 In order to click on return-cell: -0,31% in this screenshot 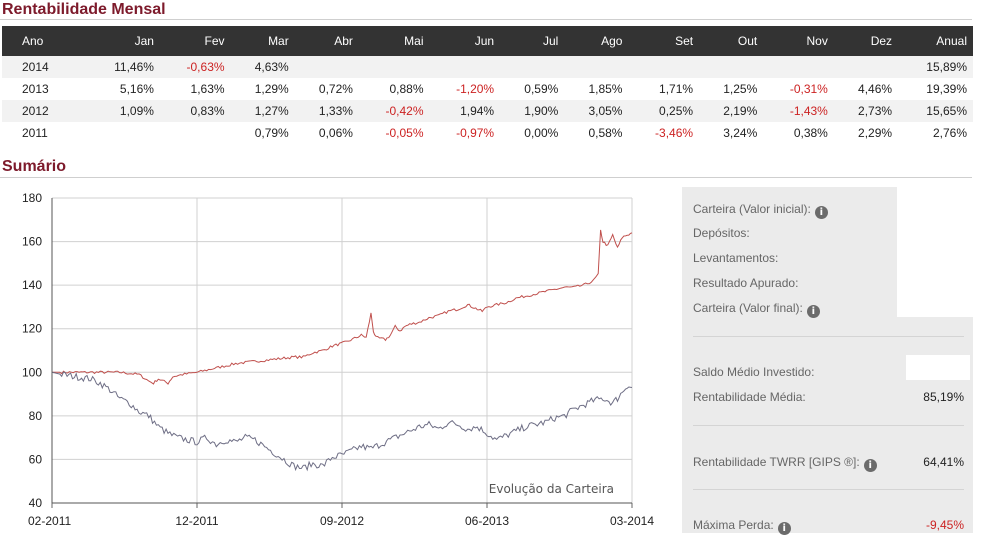, I will do `click(808, 89)`.